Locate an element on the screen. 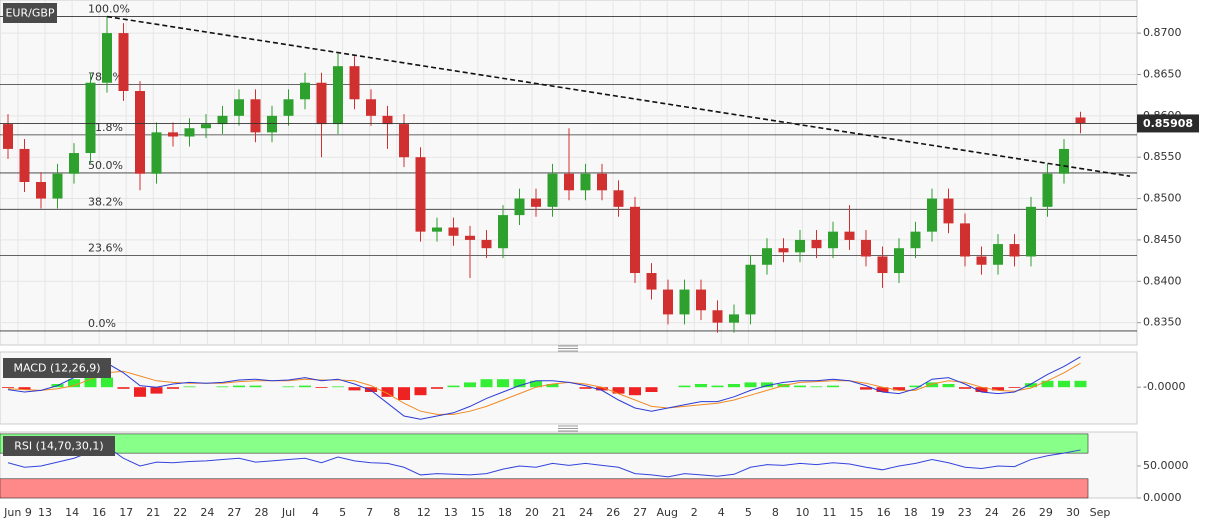 The width and height of the screenshot is (1207, 526). x-tick-label: Aug is located at coordinates (666, 512).